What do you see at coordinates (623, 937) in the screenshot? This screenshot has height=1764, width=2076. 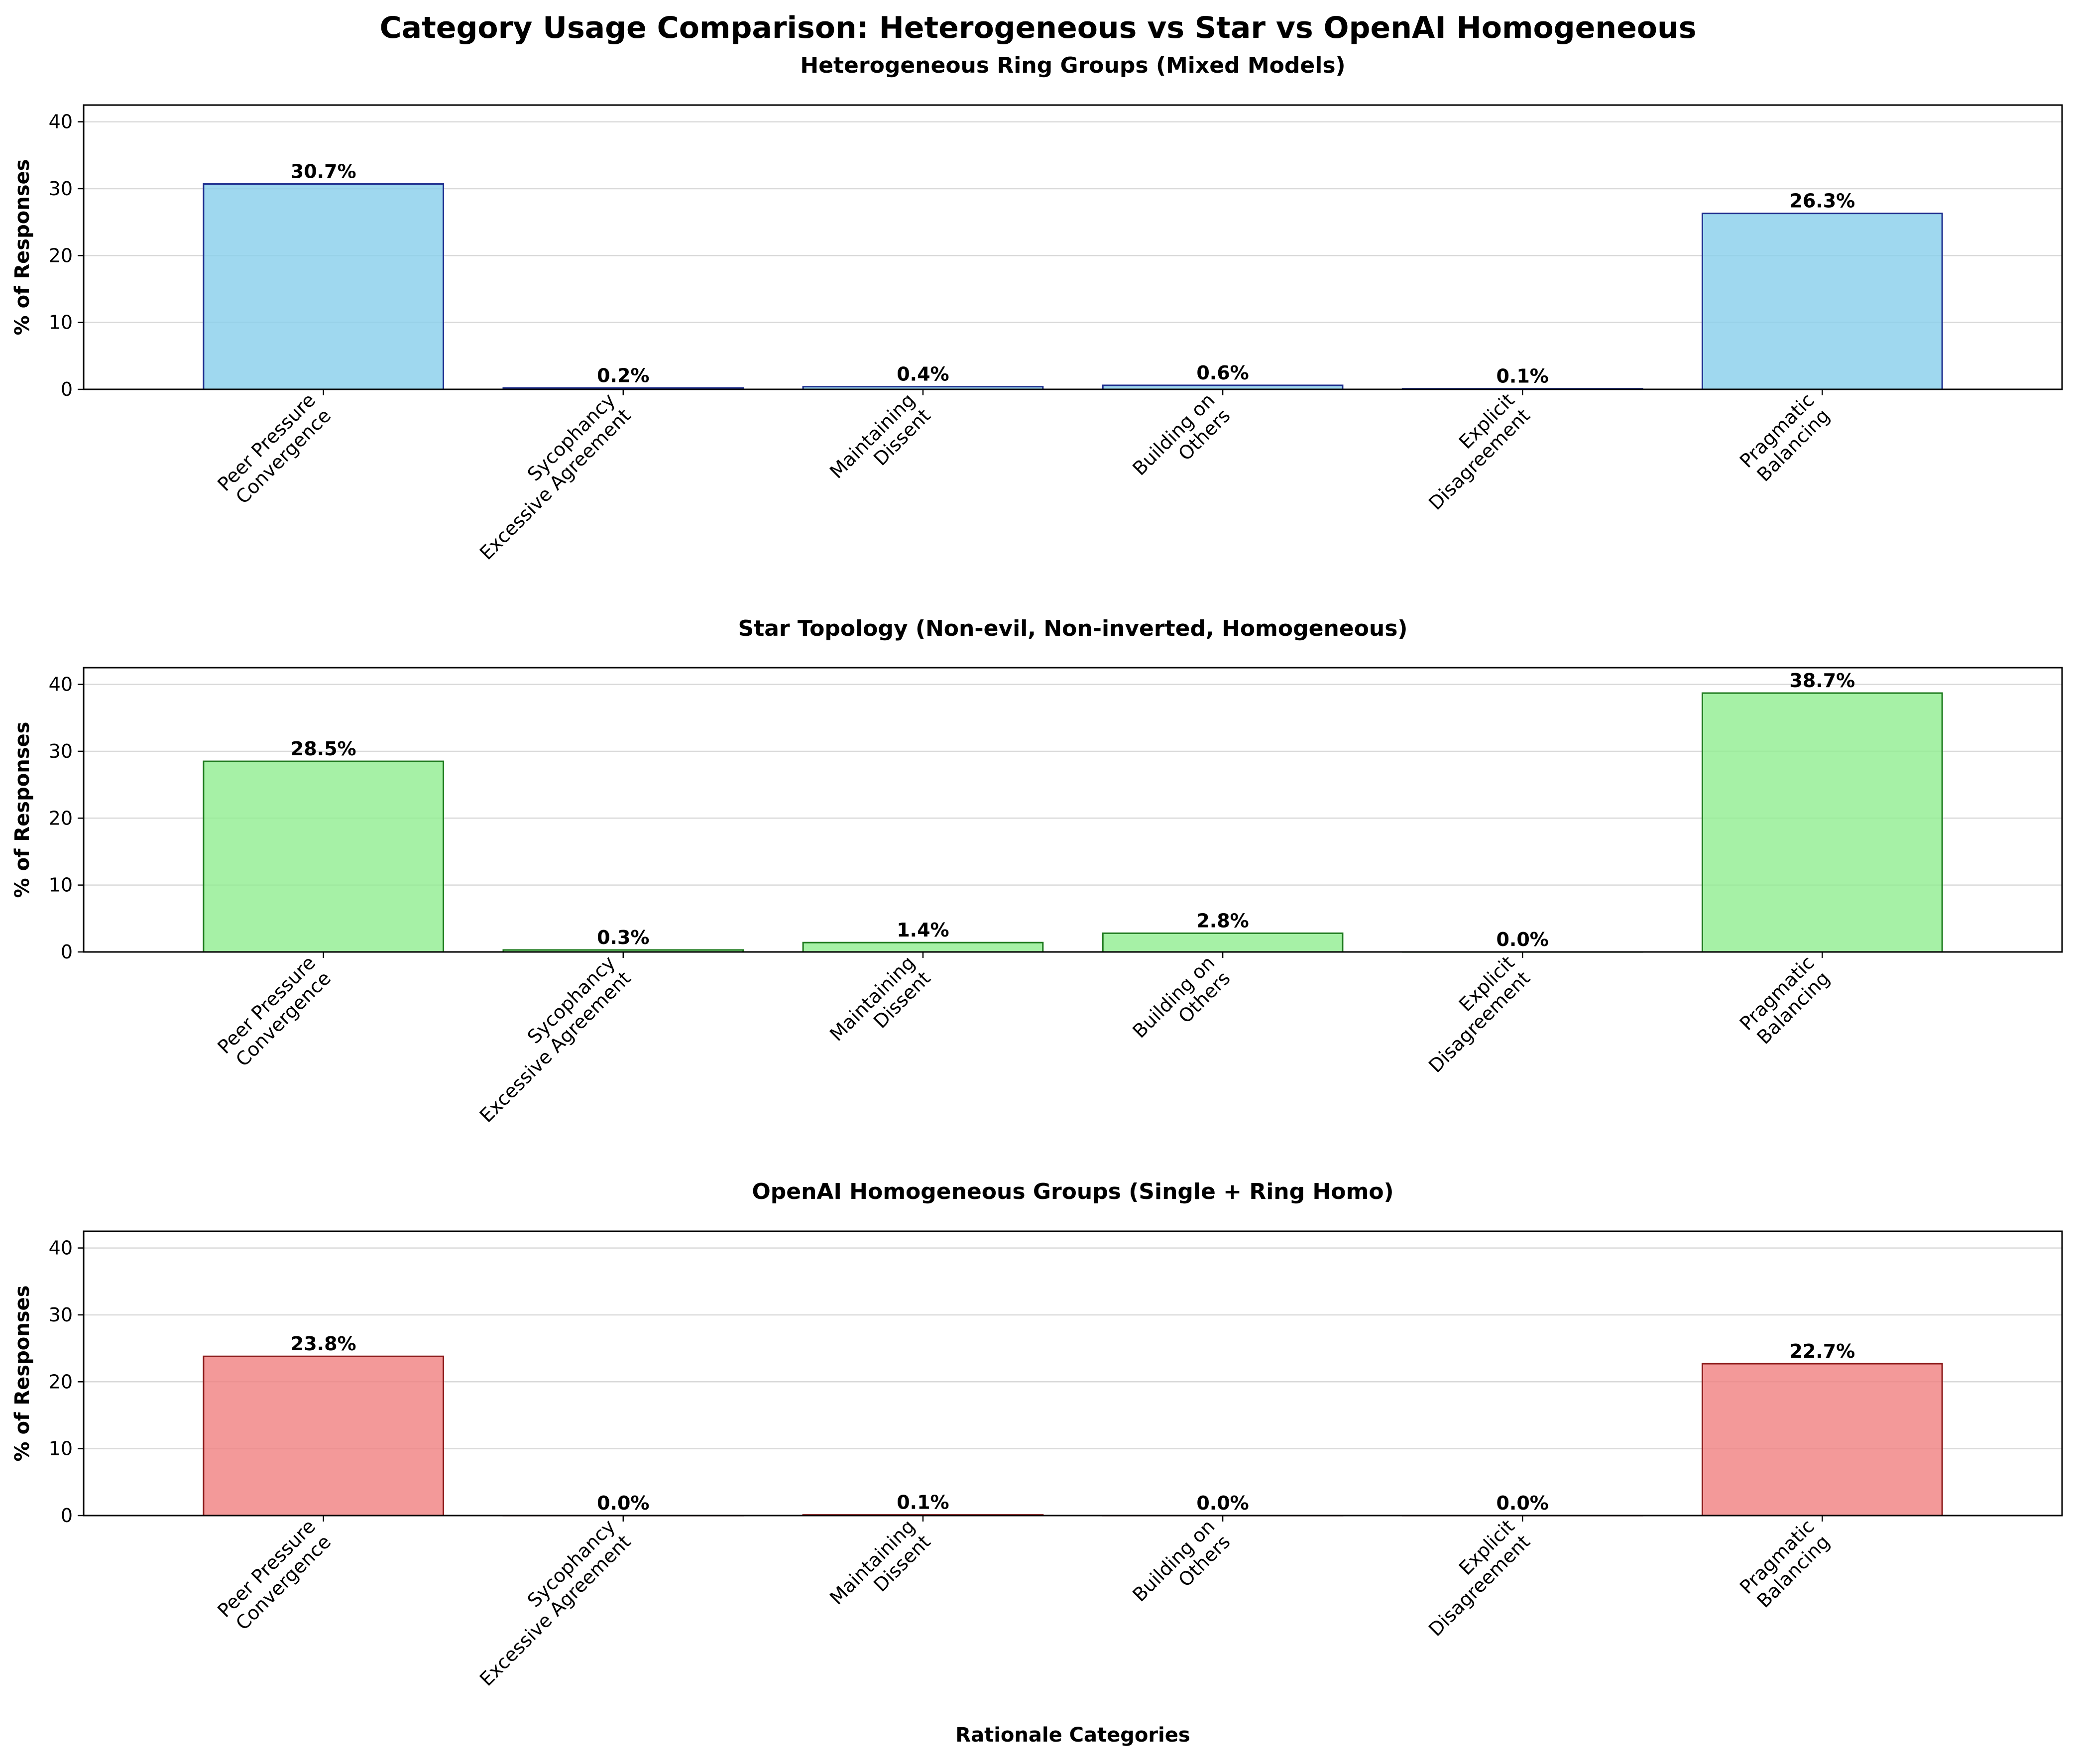 I see `bar-value-label: 0.3%` at bounding box center [623, 937].